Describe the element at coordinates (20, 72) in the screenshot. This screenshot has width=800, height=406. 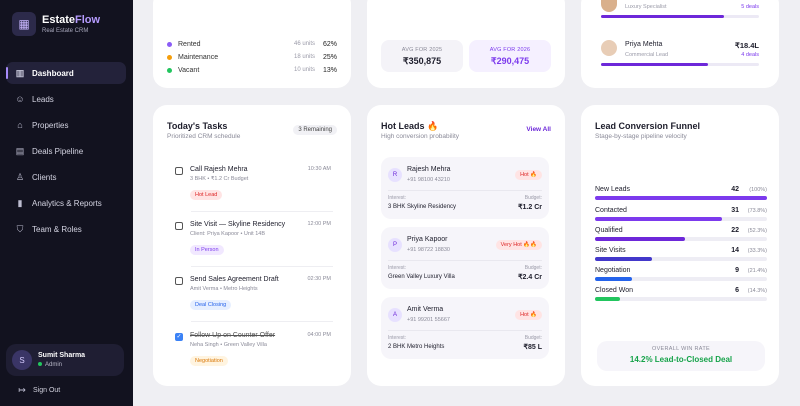
I see `dashboard-icon: ▥` at that location.